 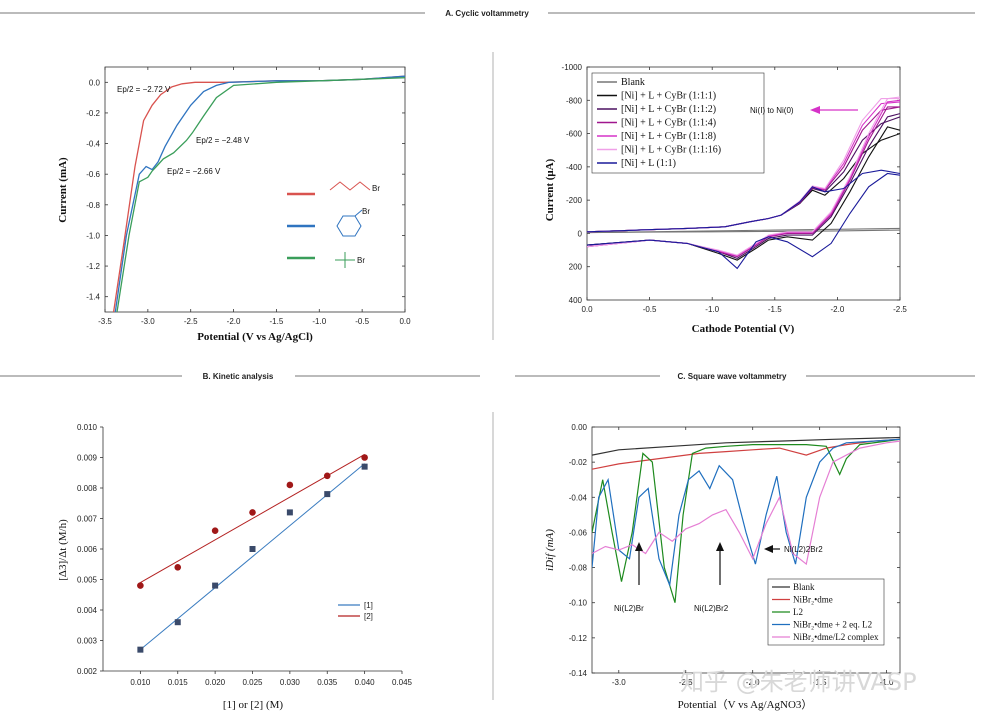 What do you see at coordinates (578, 603) in the screenshot?
I see `swv-ytick-label: -0.10` at bounding box center [578, 603].